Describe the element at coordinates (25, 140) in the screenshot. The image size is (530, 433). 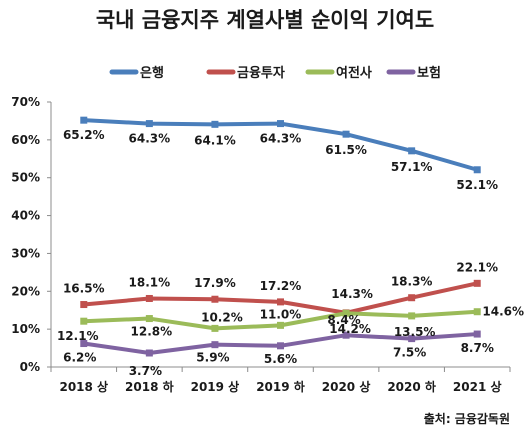
I see `y-tick-label: 60%` at that location.